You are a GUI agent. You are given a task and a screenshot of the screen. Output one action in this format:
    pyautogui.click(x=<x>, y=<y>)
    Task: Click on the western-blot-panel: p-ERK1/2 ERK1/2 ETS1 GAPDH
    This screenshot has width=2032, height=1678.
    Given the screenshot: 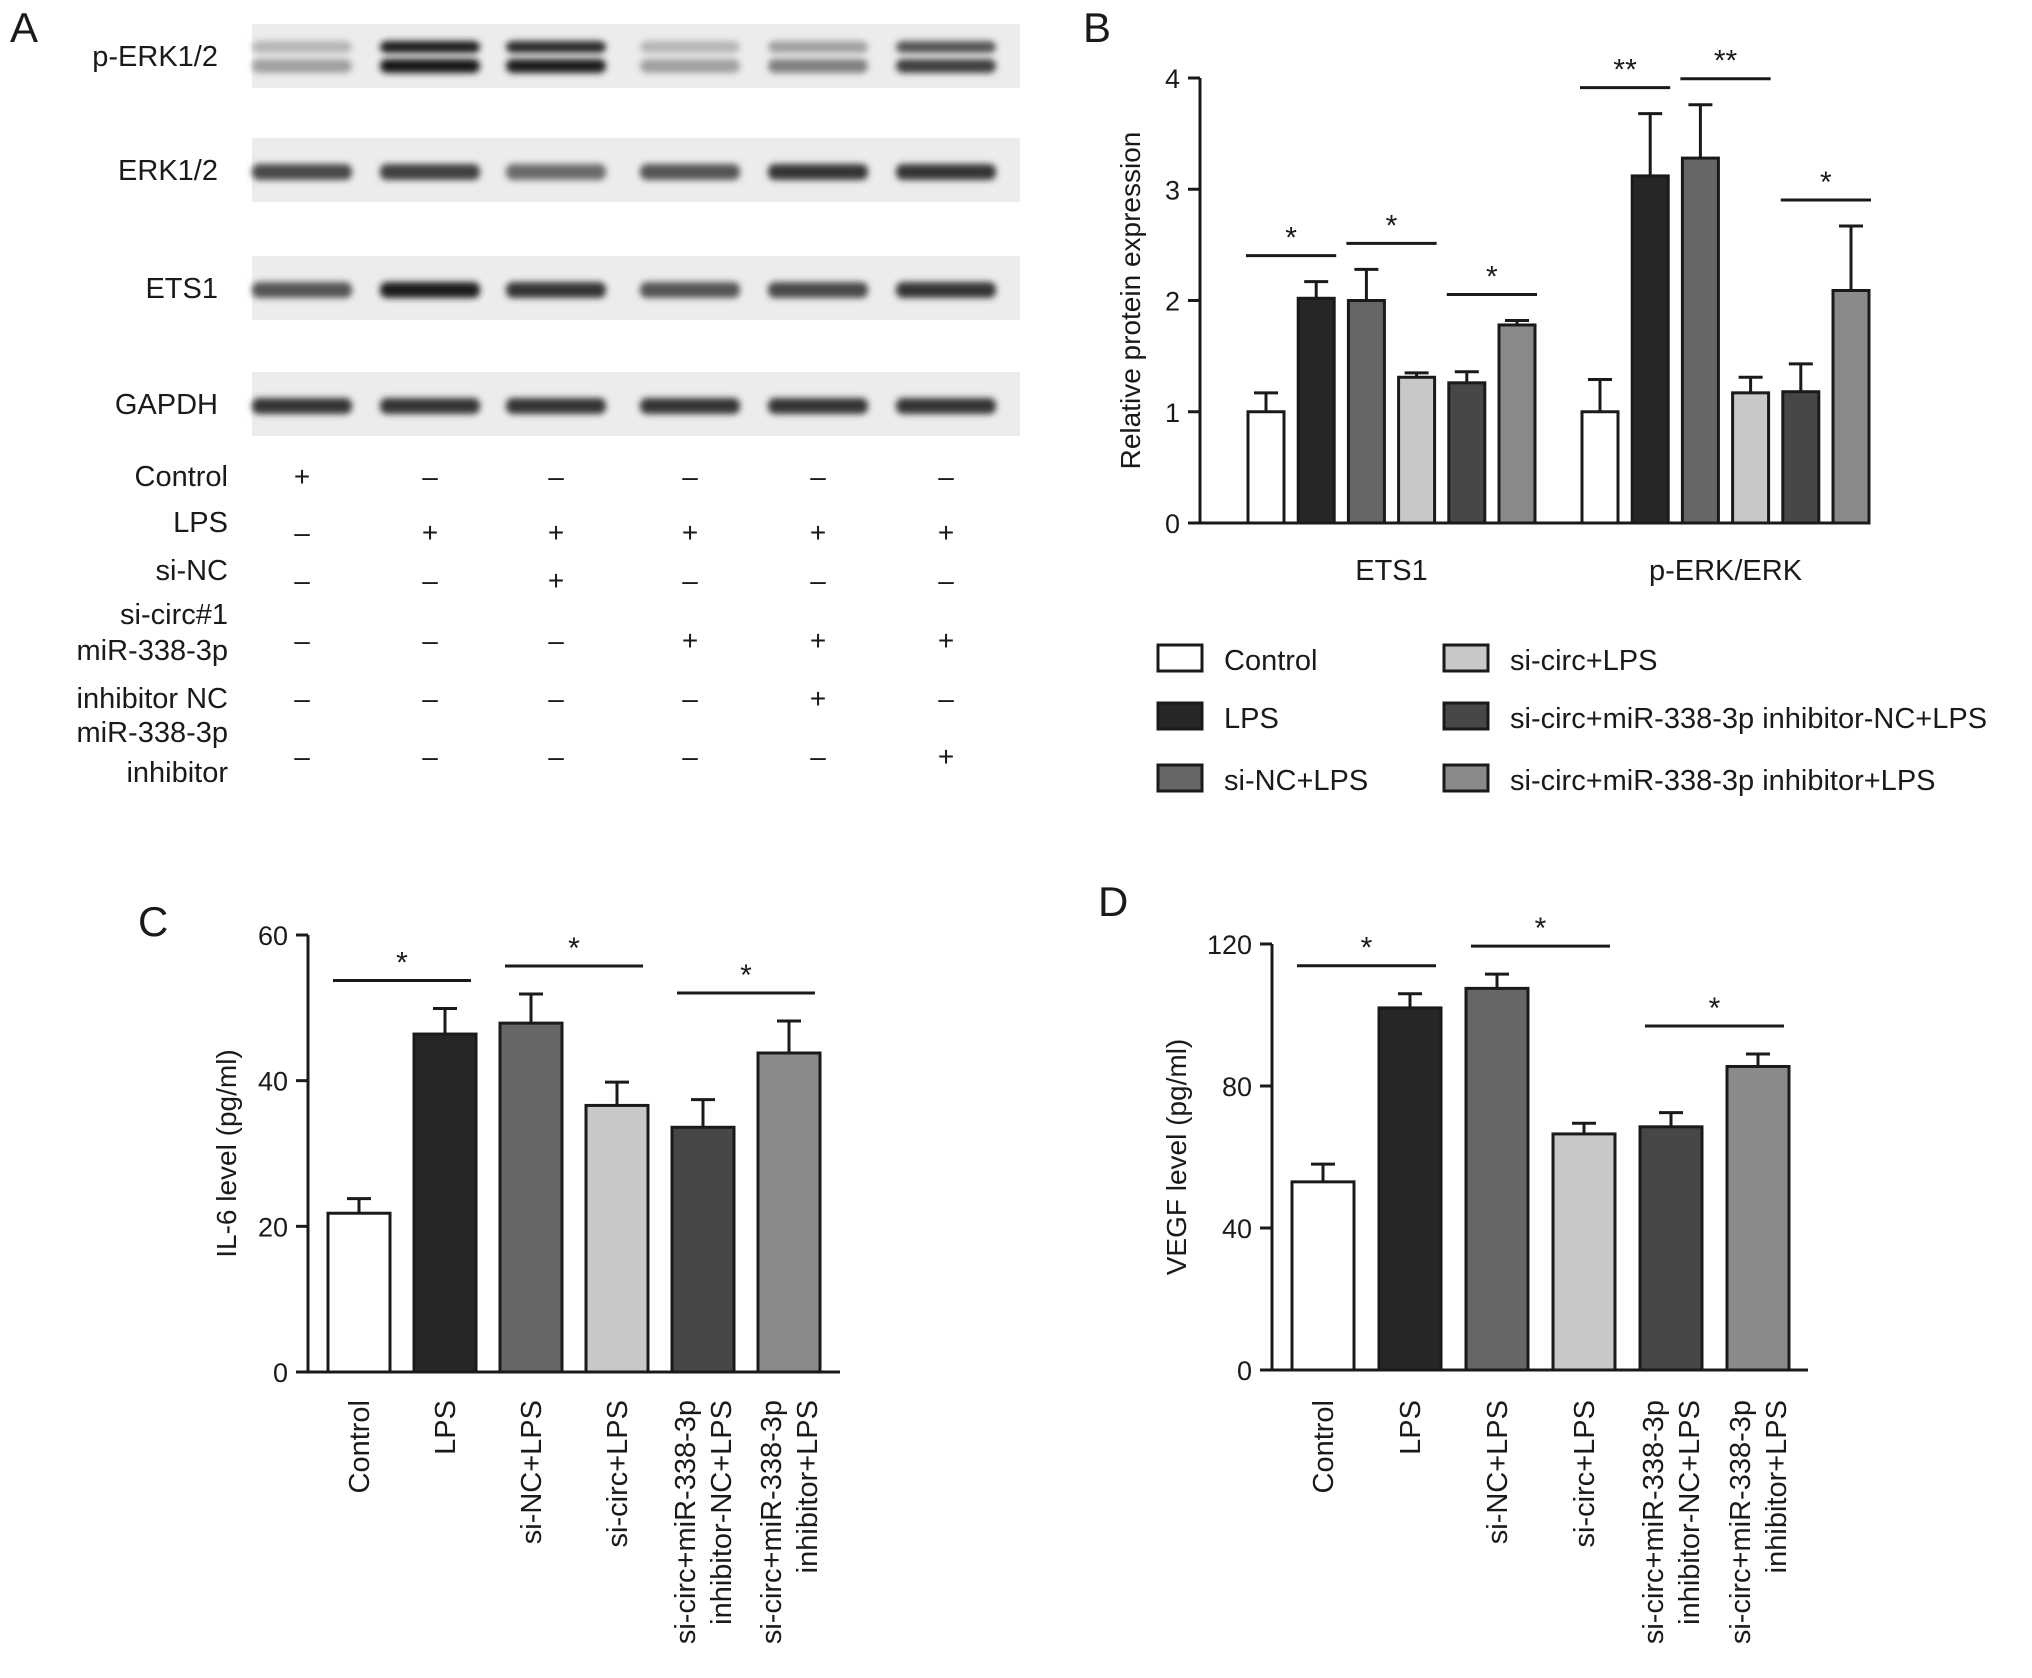 What is the action you would take?
    pyautogui.click(x=556, y=230)
    